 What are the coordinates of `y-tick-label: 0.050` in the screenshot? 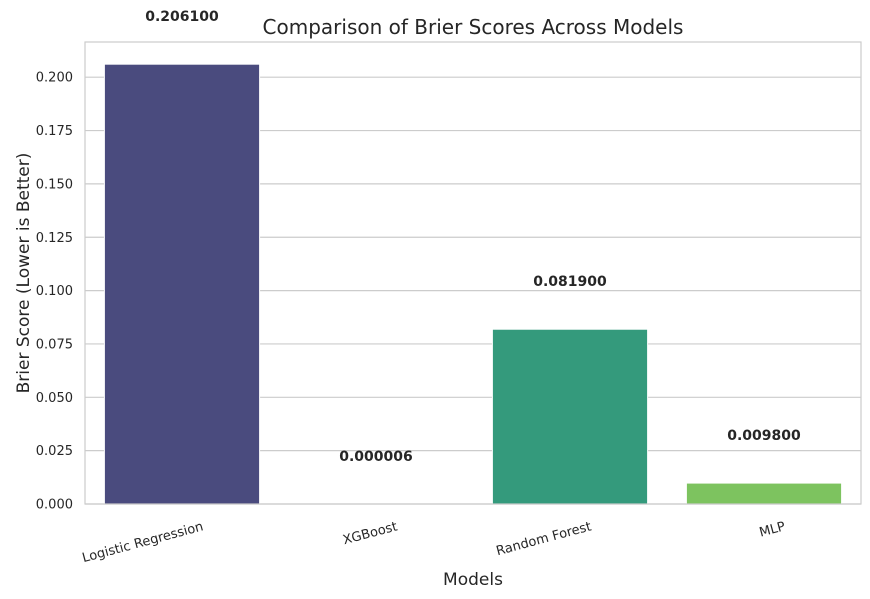 It's located at (54, 398).